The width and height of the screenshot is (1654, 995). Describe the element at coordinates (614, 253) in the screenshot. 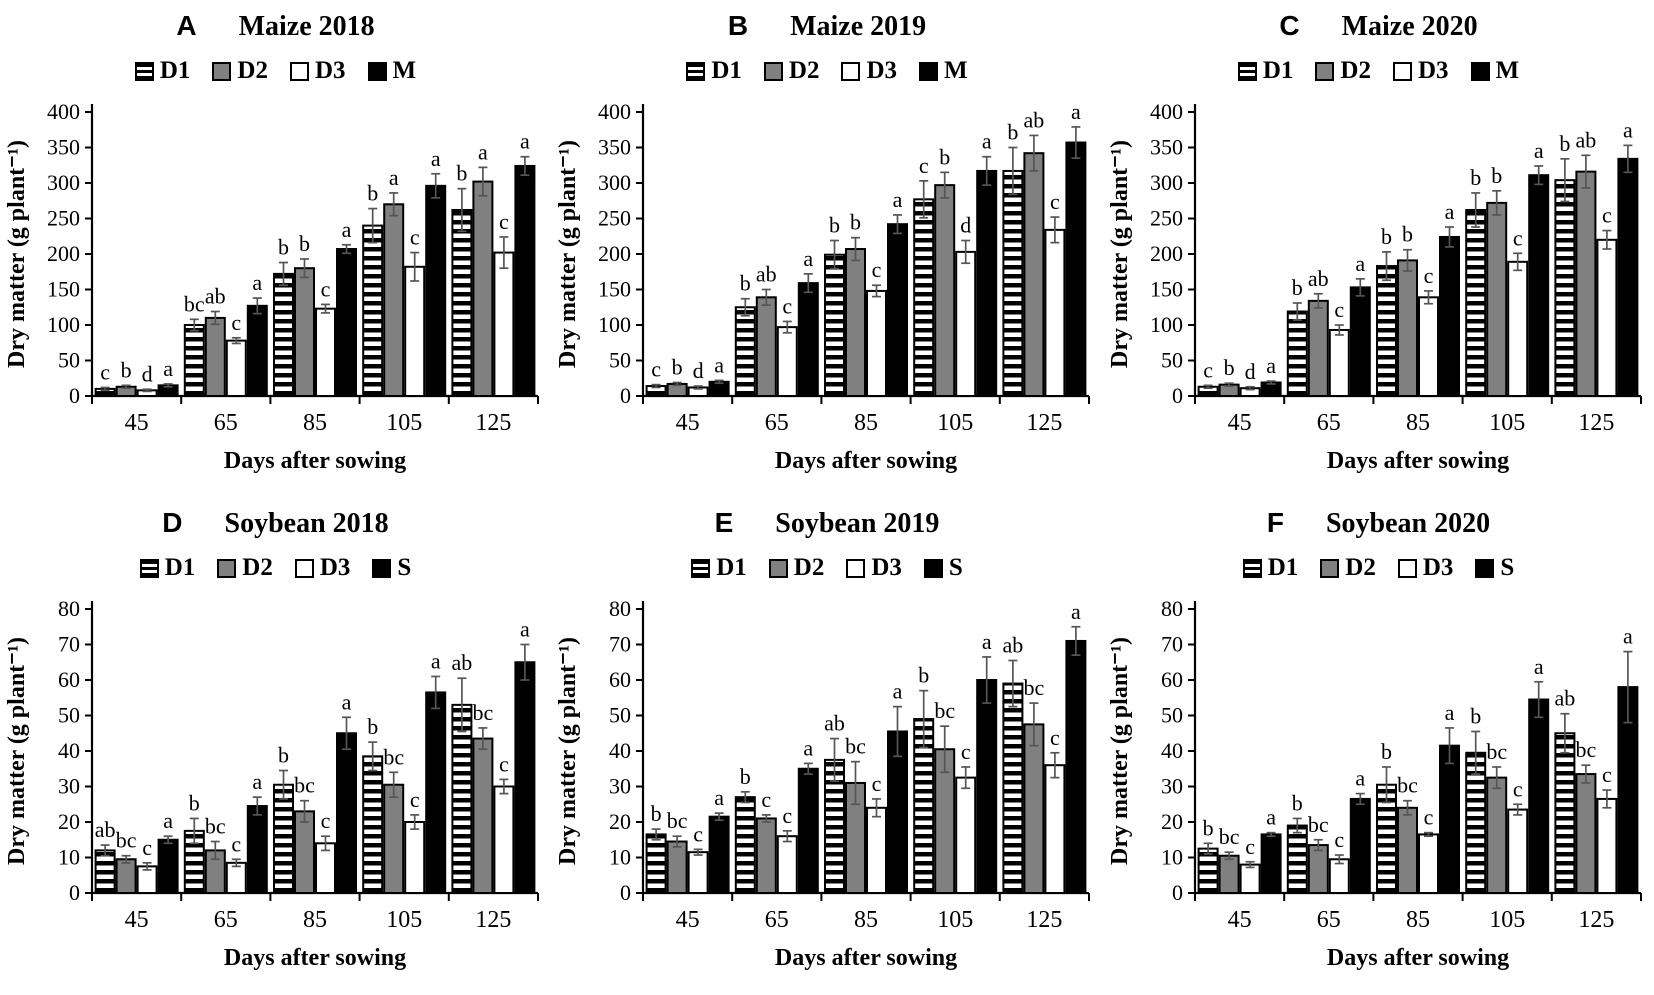

I see `y-tick-label: 200` at that location.